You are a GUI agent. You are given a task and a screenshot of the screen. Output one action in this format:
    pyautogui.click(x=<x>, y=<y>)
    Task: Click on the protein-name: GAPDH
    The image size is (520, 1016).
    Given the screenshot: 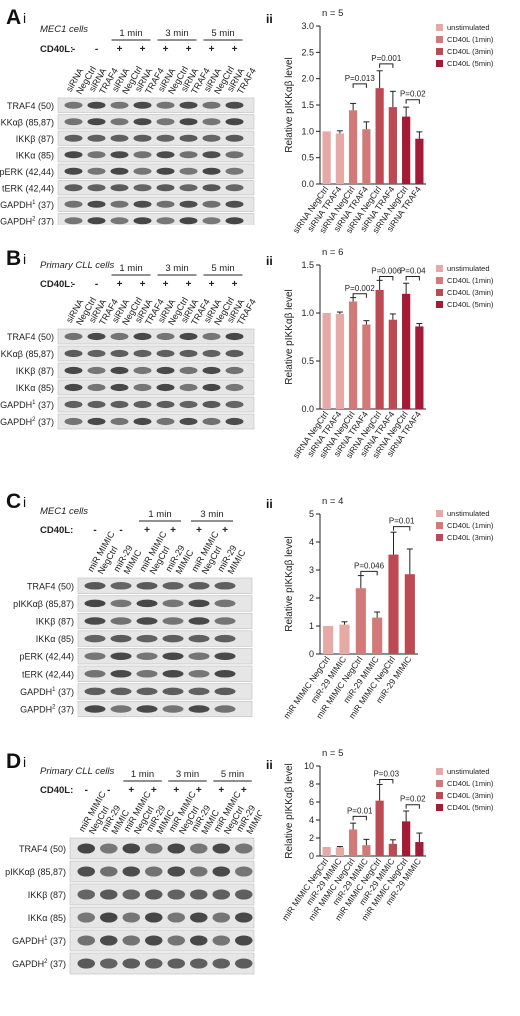 What is the action you would take?
    pyautogui.click(x=16, y=205)
    